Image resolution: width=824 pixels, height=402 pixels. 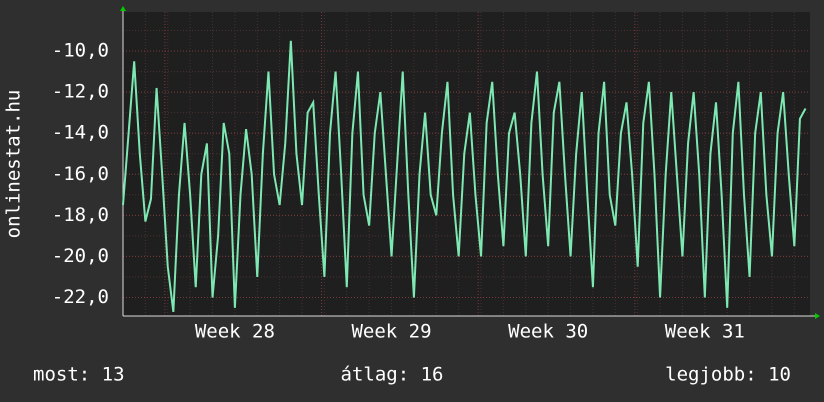 What do you see at coordinates (80, 174) in the screenshot?
I see `y-tick-label: -16,0` at bounding box center [80, 174].